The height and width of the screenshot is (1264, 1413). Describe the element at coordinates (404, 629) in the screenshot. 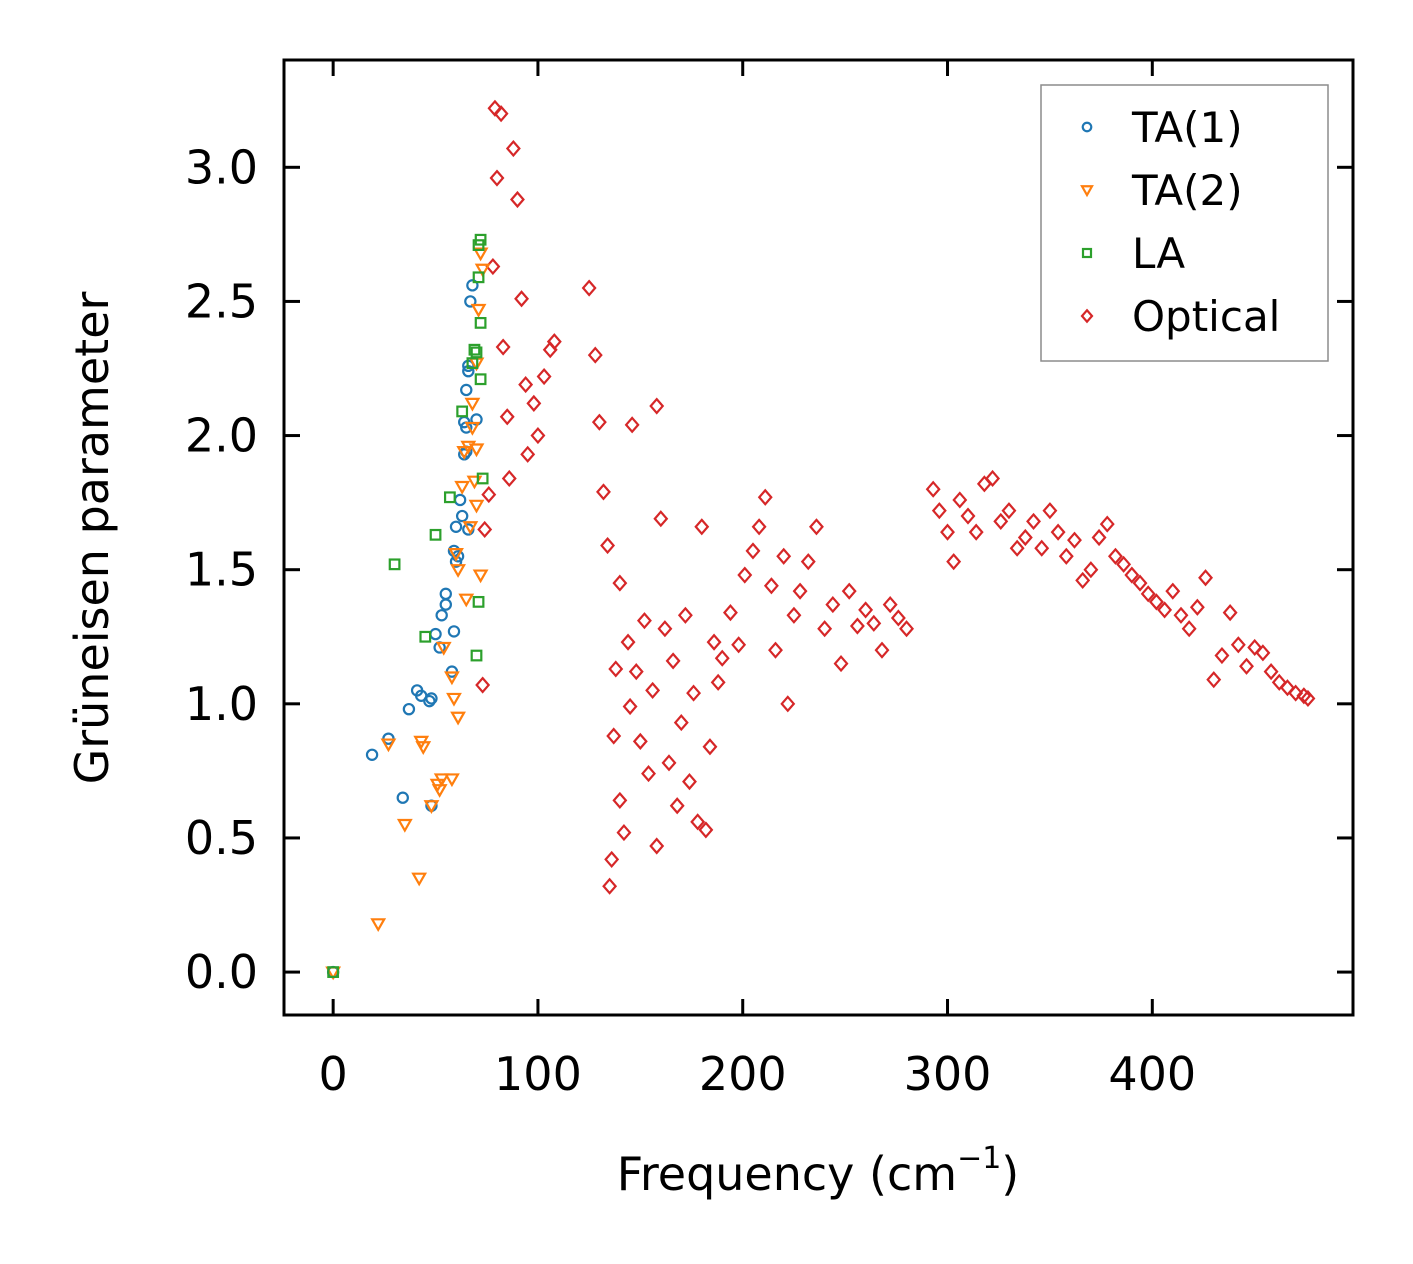

I see `series-ta-1-` at that location.